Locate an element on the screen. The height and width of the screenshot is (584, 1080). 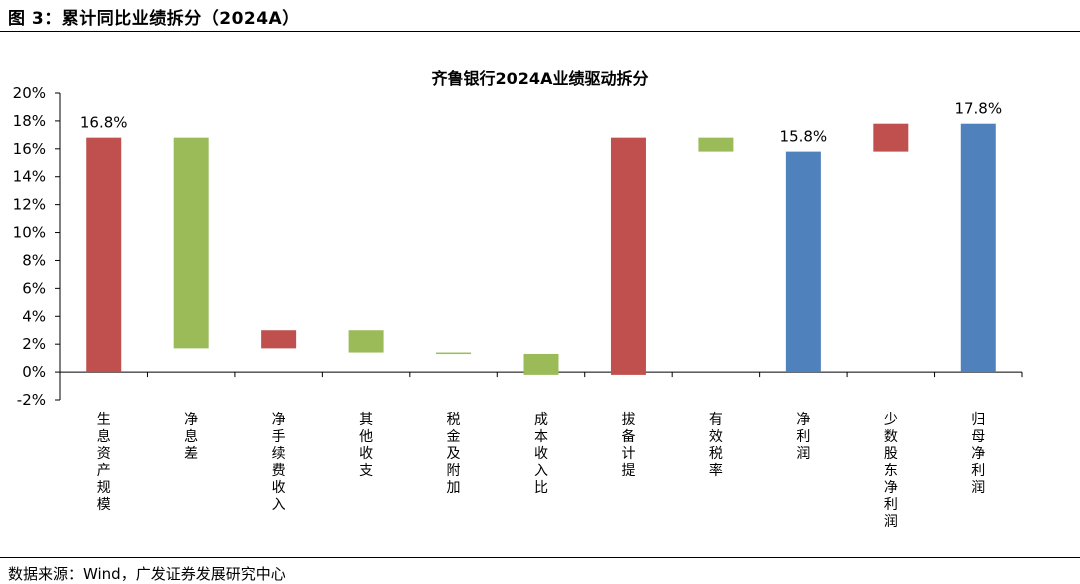
top-rule is located at coordinates (540, 31).